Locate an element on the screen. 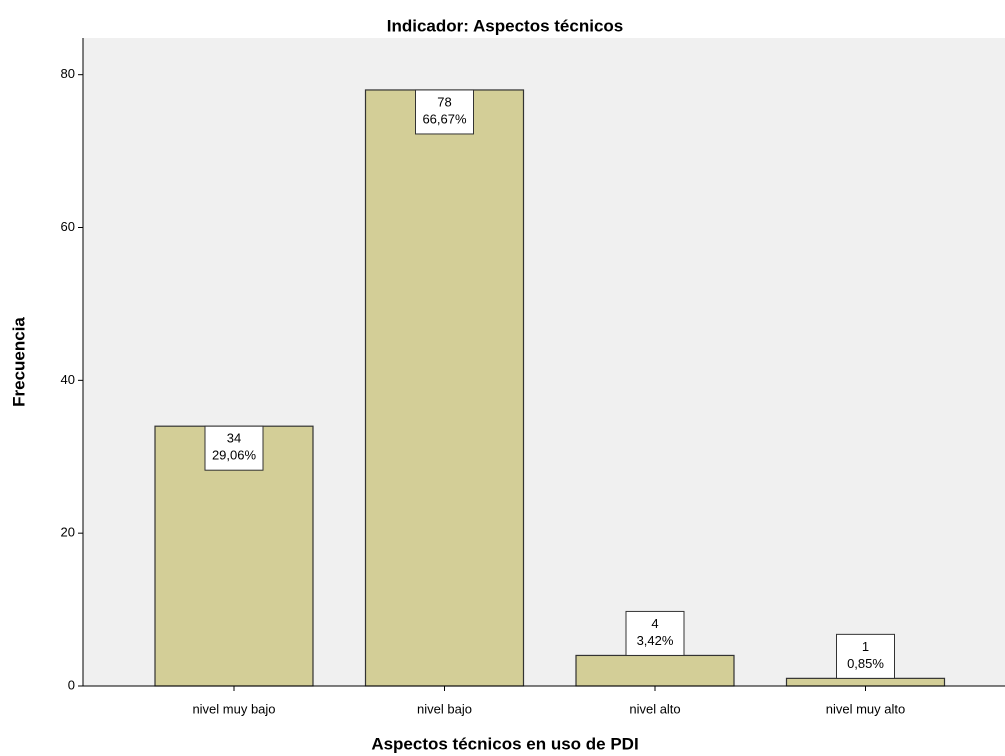 This screenshot has height=756, width=1005. y-axis-label: Frecuencia is located at coordinates (18, 362).